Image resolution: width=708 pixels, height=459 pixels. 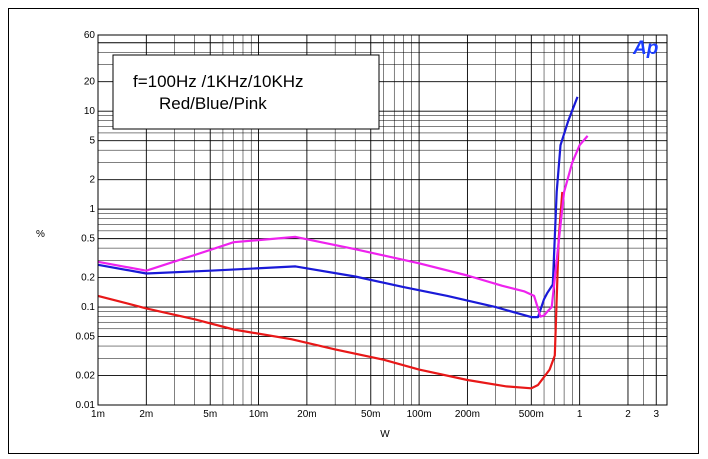 What do you see at coordinates (98, 414) in the screenshot?
I see `x-tick-label: 1m` at bounding box center [98, 414].